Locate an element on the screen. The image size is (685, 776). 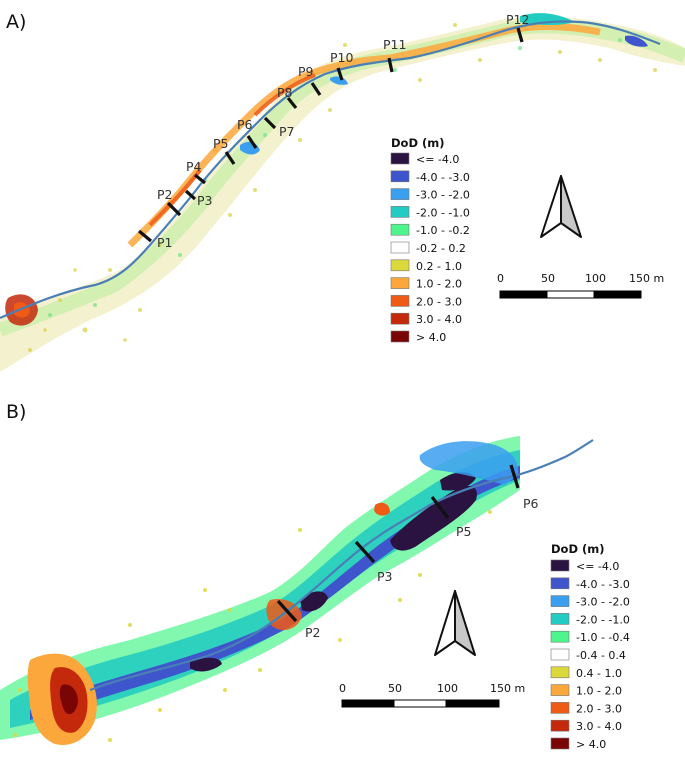
profile-tick-p9 is located at coordinates (316, 89).